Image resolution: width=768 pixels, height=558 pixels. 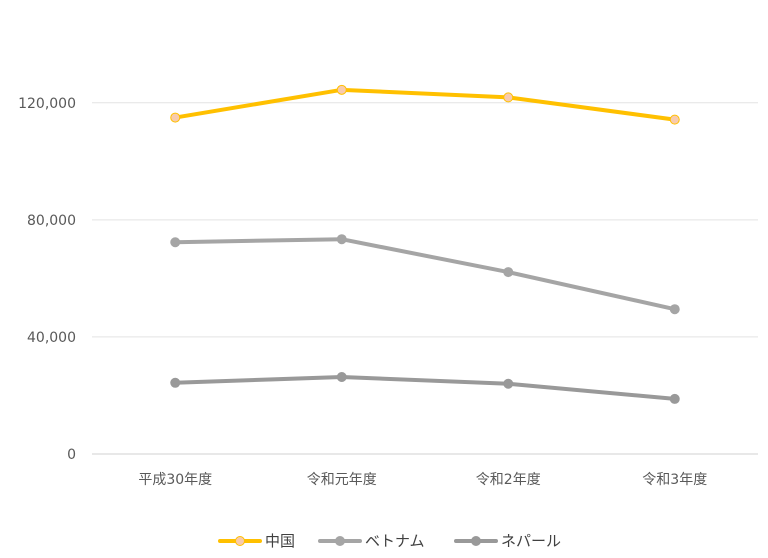 I want to click on legend-label: ベトナム, so click(x=395, y=541).